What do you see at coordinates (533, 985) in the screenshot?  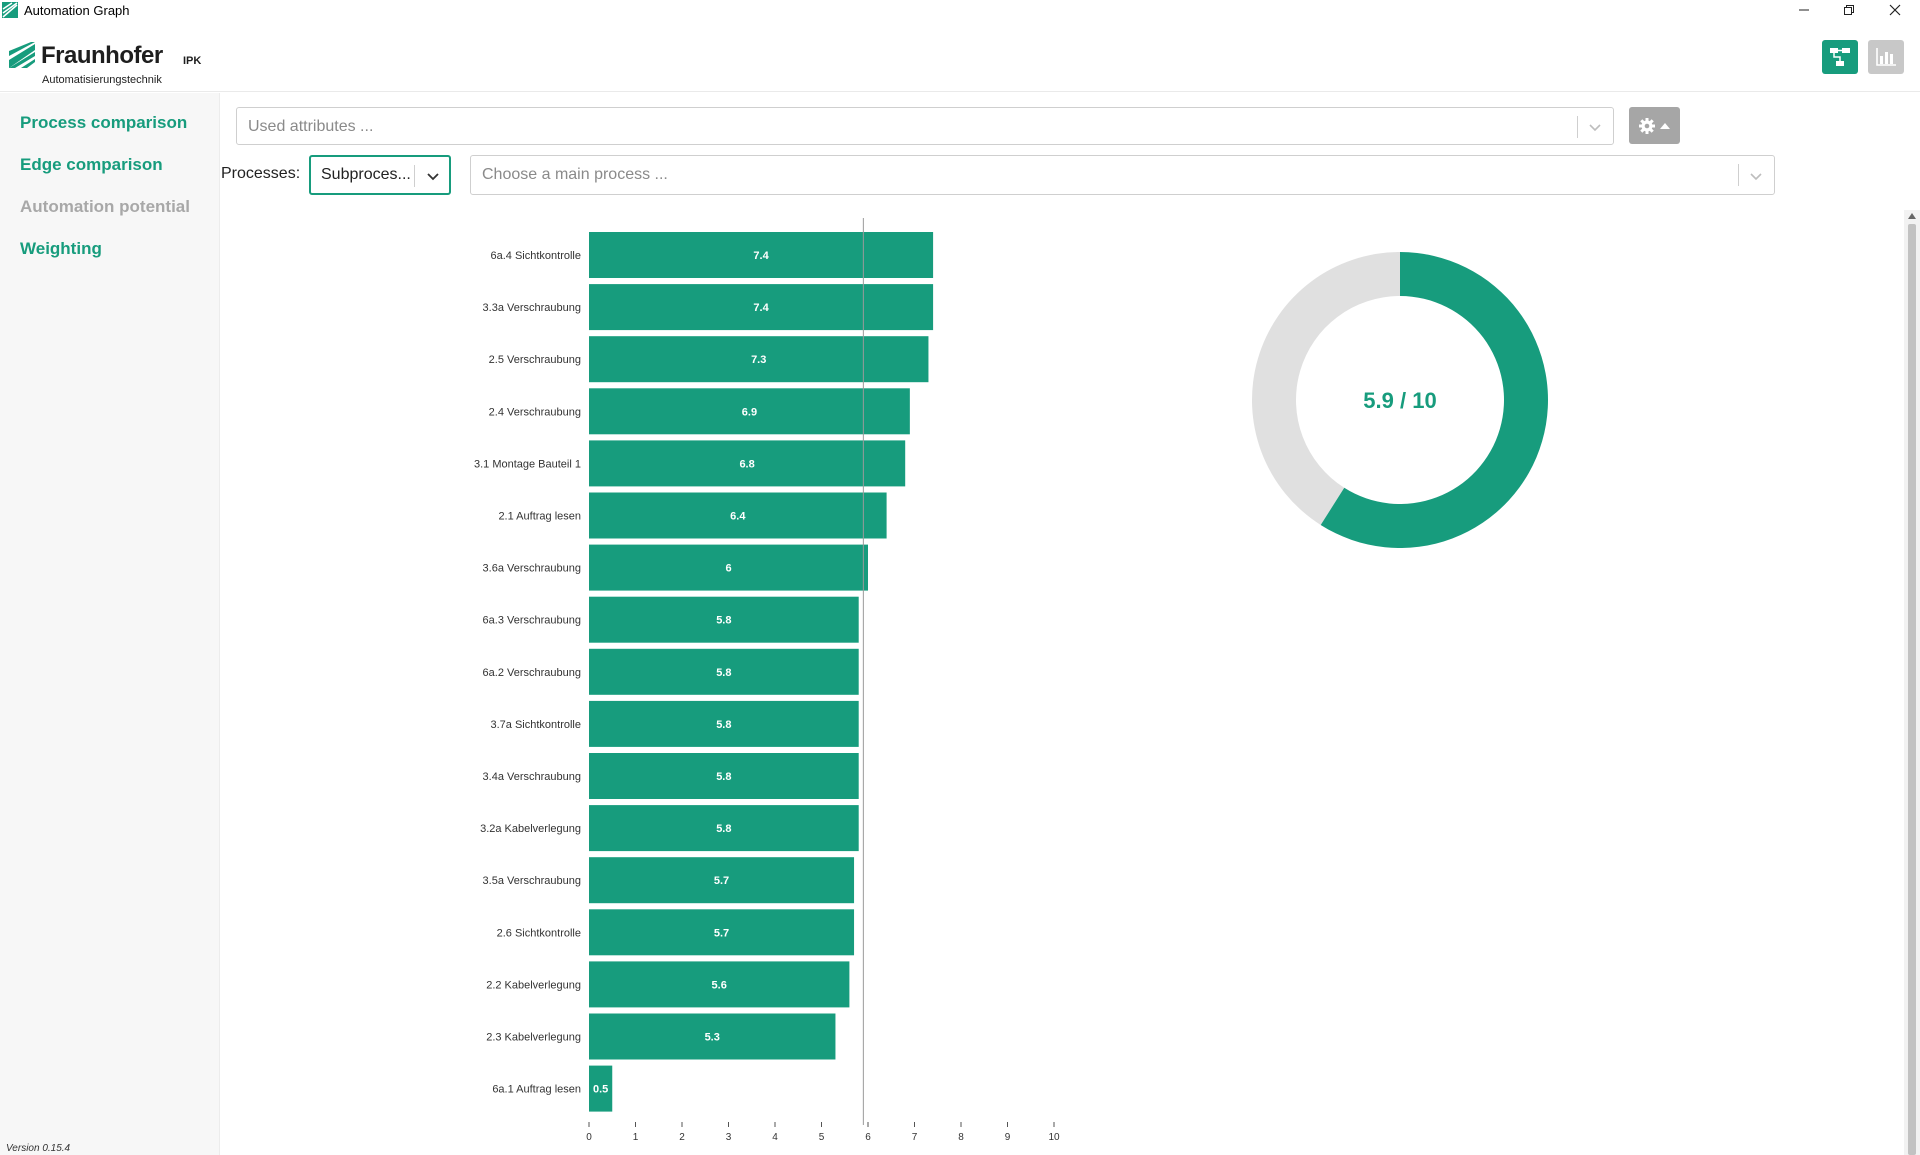 I see `category-label: 2.2 Kabelverlegung` at bounding box center [533, 985].